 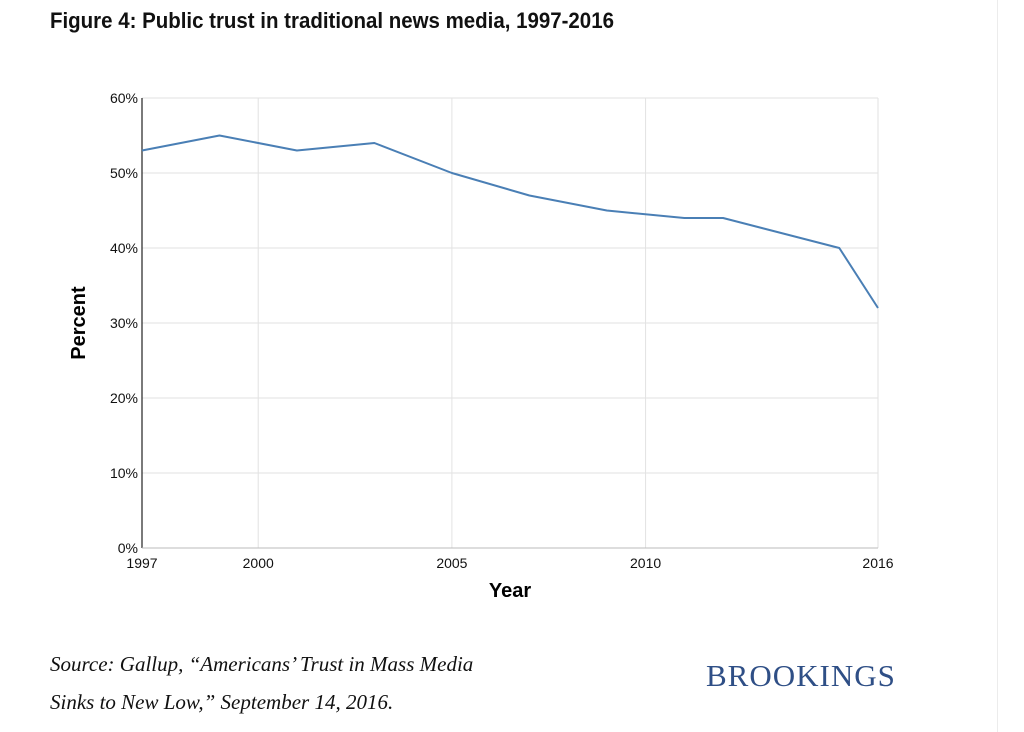 I want to click on y-tick-label: 50%, so click(x=124, y=173).